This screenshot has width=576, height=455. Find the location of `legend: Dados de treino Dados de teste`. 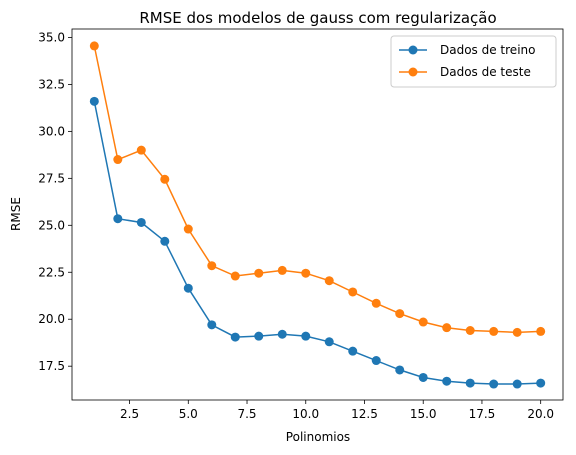

legend: Dados de treino Dados de teste is located at coordinates (473, 61).